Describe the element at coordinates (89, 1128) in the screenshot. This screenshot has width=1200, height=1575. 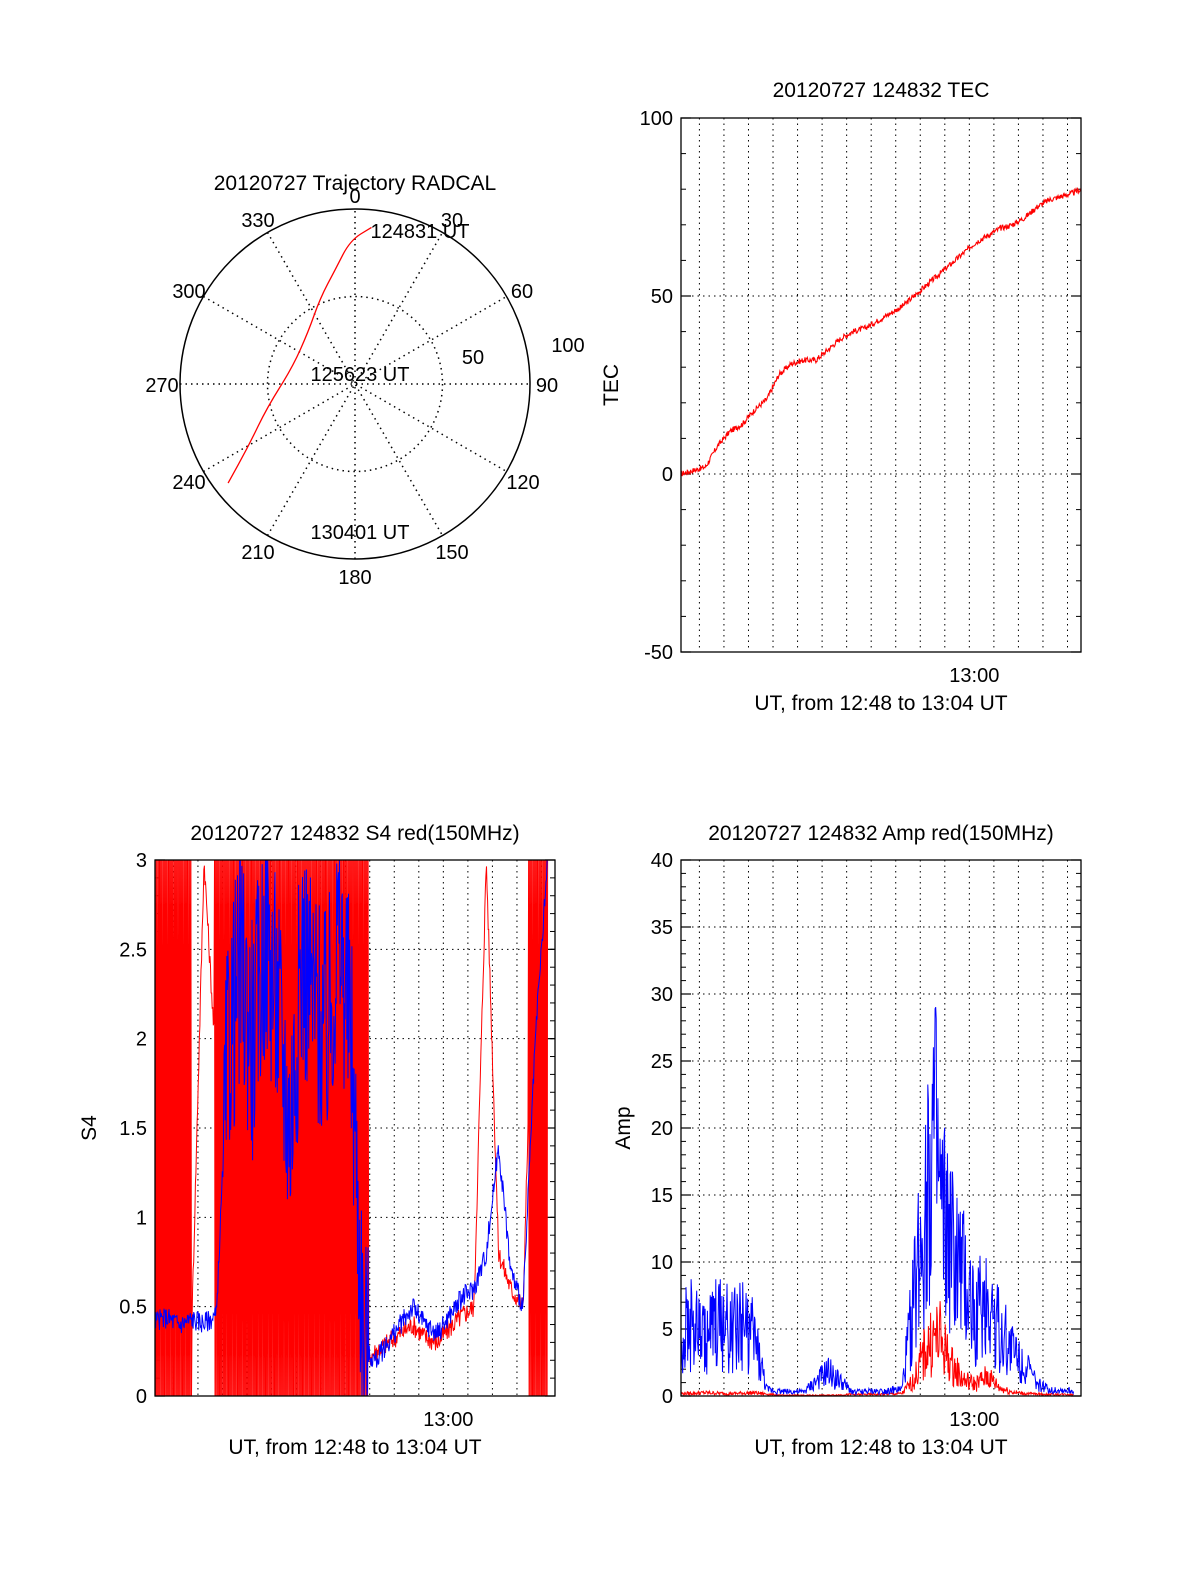
I see `s4-ylabel: S4` at that location.